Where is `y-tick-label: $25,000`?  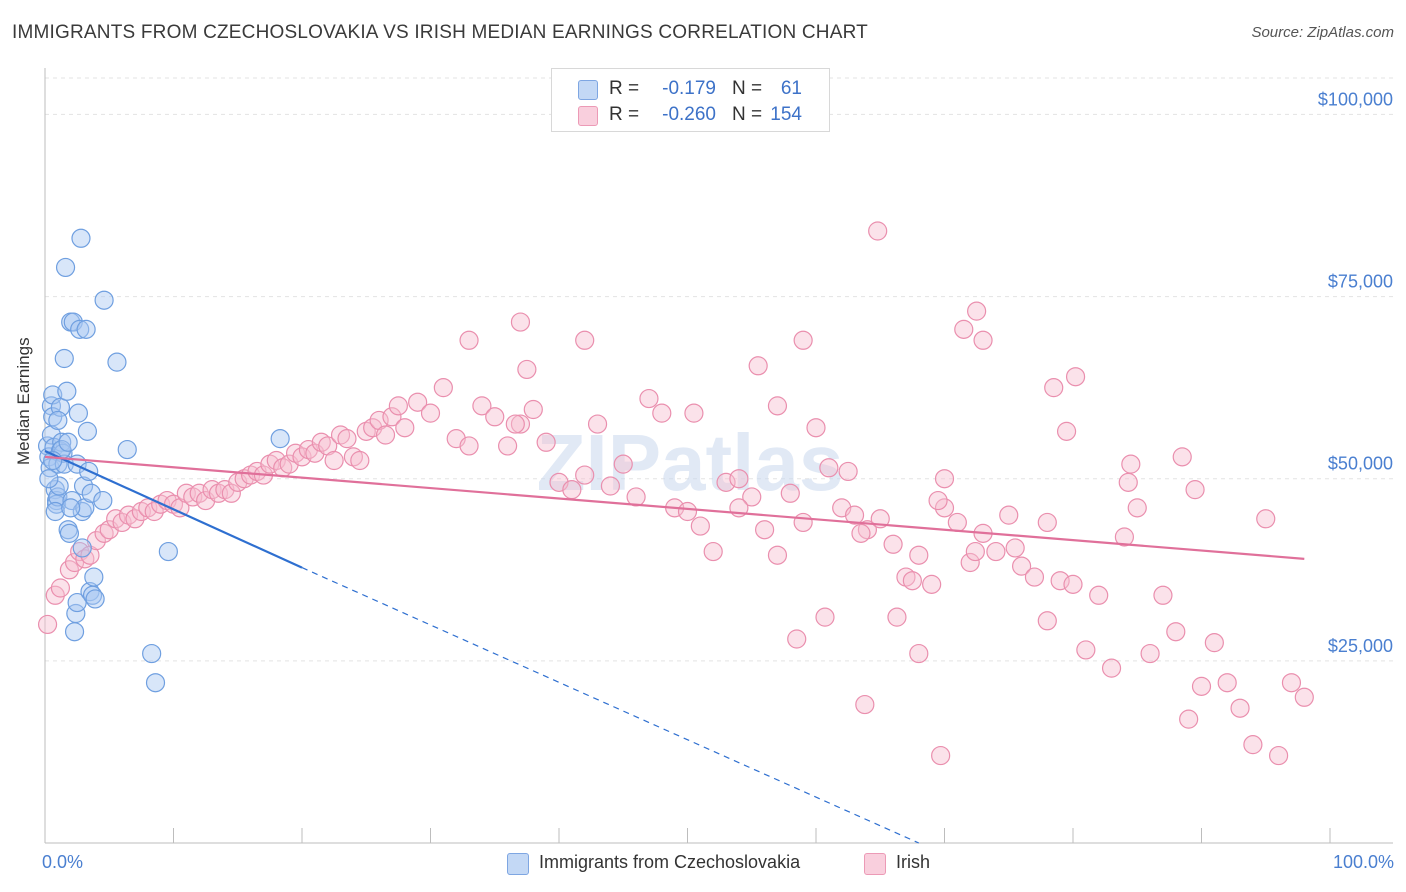
y-tick-label: $25,000 is located at coordinates (1360, 646).